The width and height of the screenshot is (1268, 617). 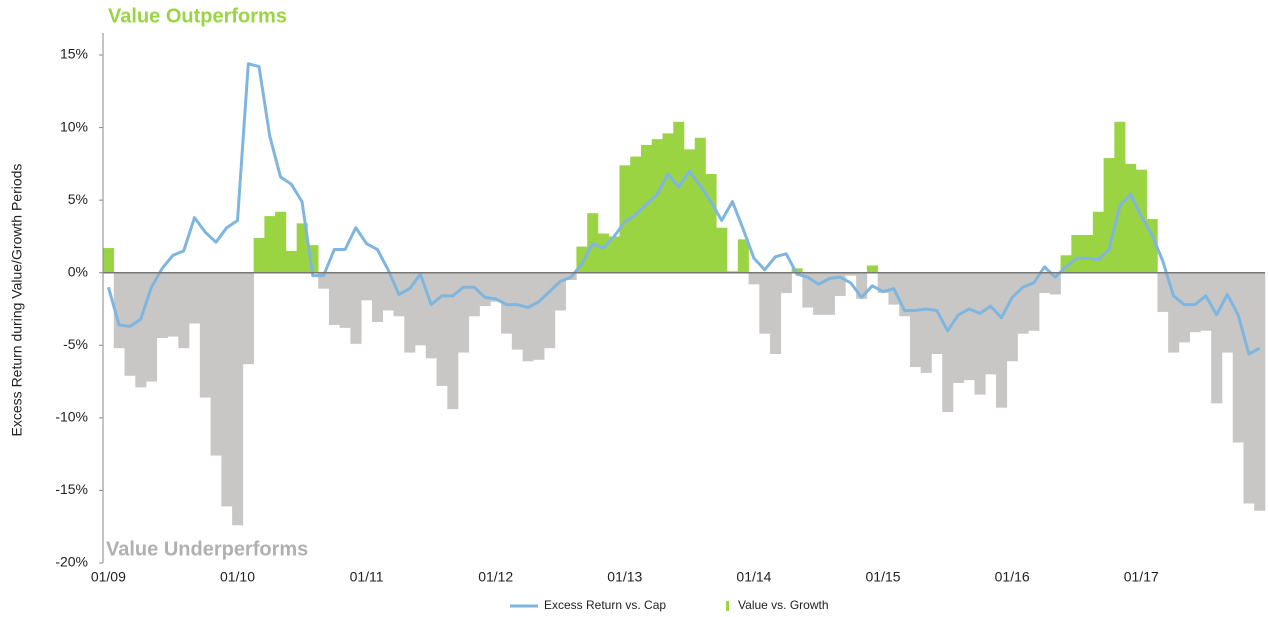 What do you see at coordinates (728, 606) in the screenshot?
I see `legend-swatch` at bounding box center [728, 606].